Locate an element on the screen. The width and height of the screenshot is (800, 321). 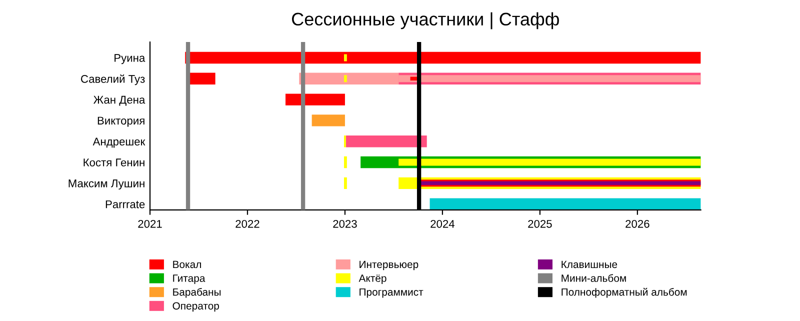
x-tick-label: 2026 is located at coordinates (638, 224).